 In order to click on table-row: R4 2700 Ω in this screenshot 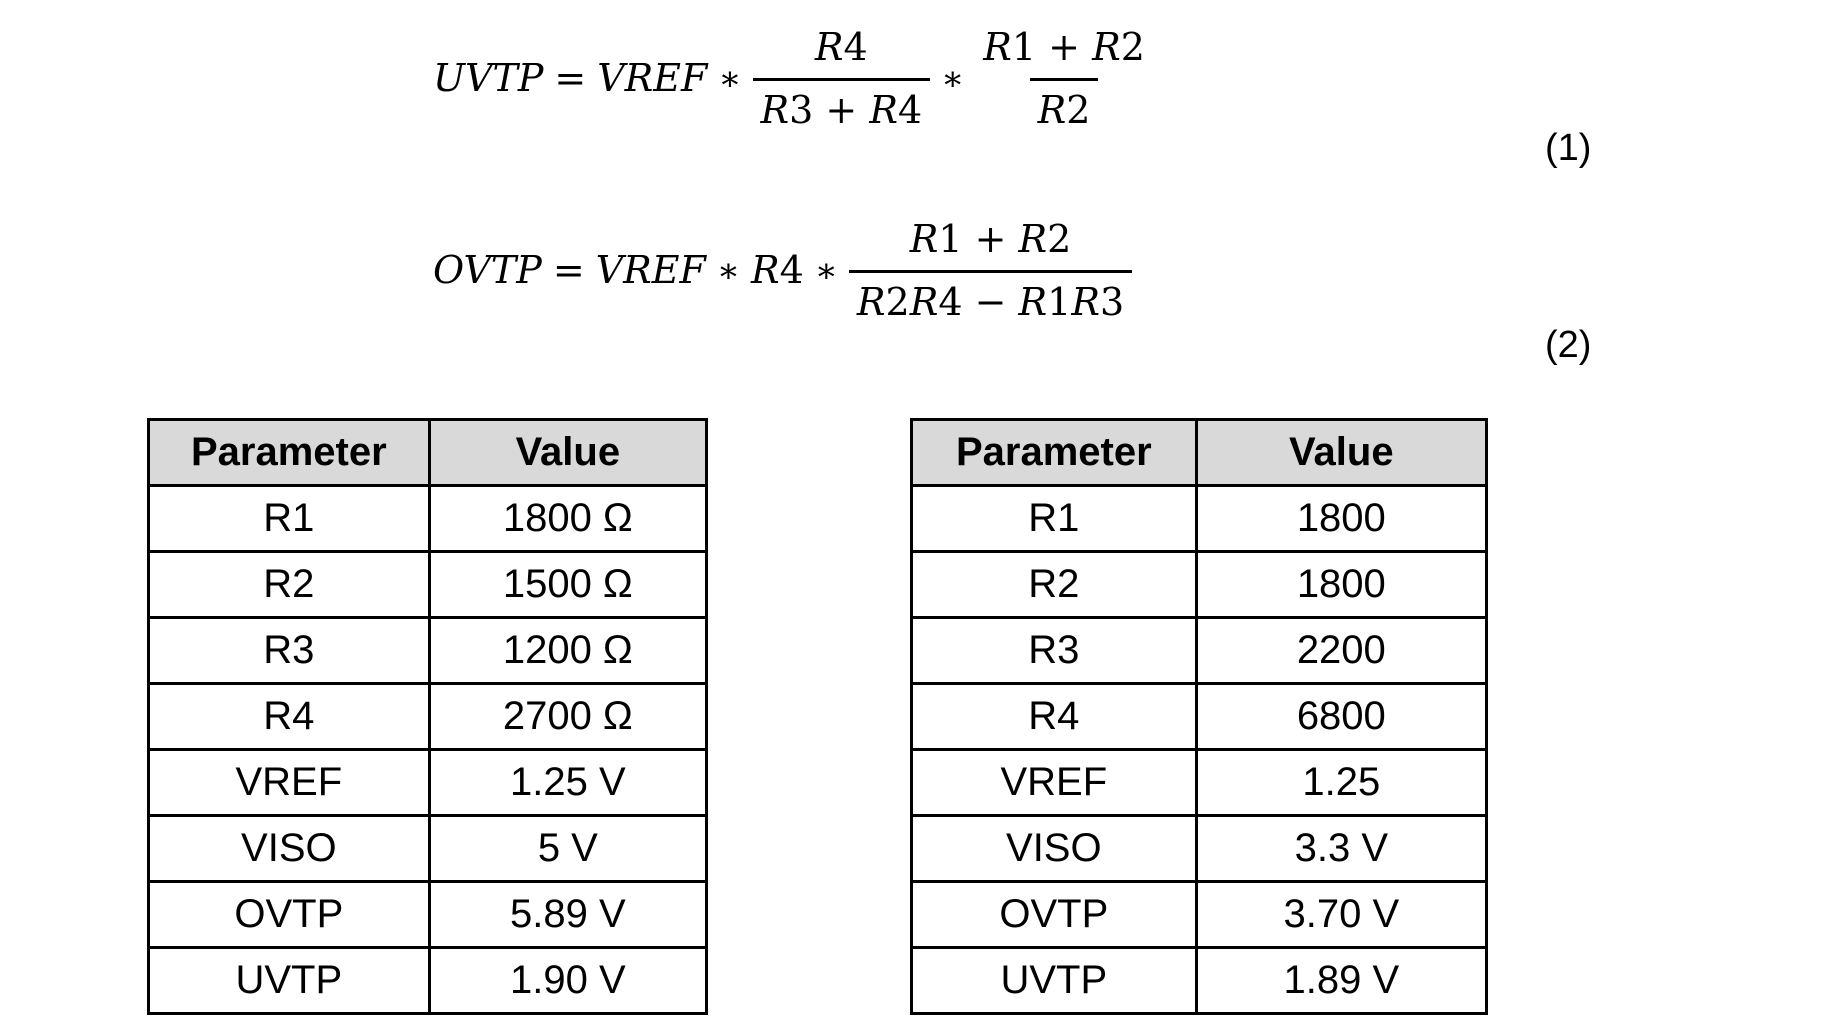, I will do `click(428, 716)`.